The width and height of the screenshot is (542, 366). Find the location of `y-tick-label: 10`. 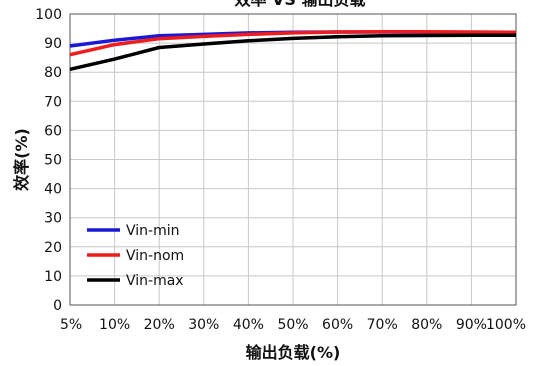

y-tick-label: 10 is located at coordinates (53, 277).